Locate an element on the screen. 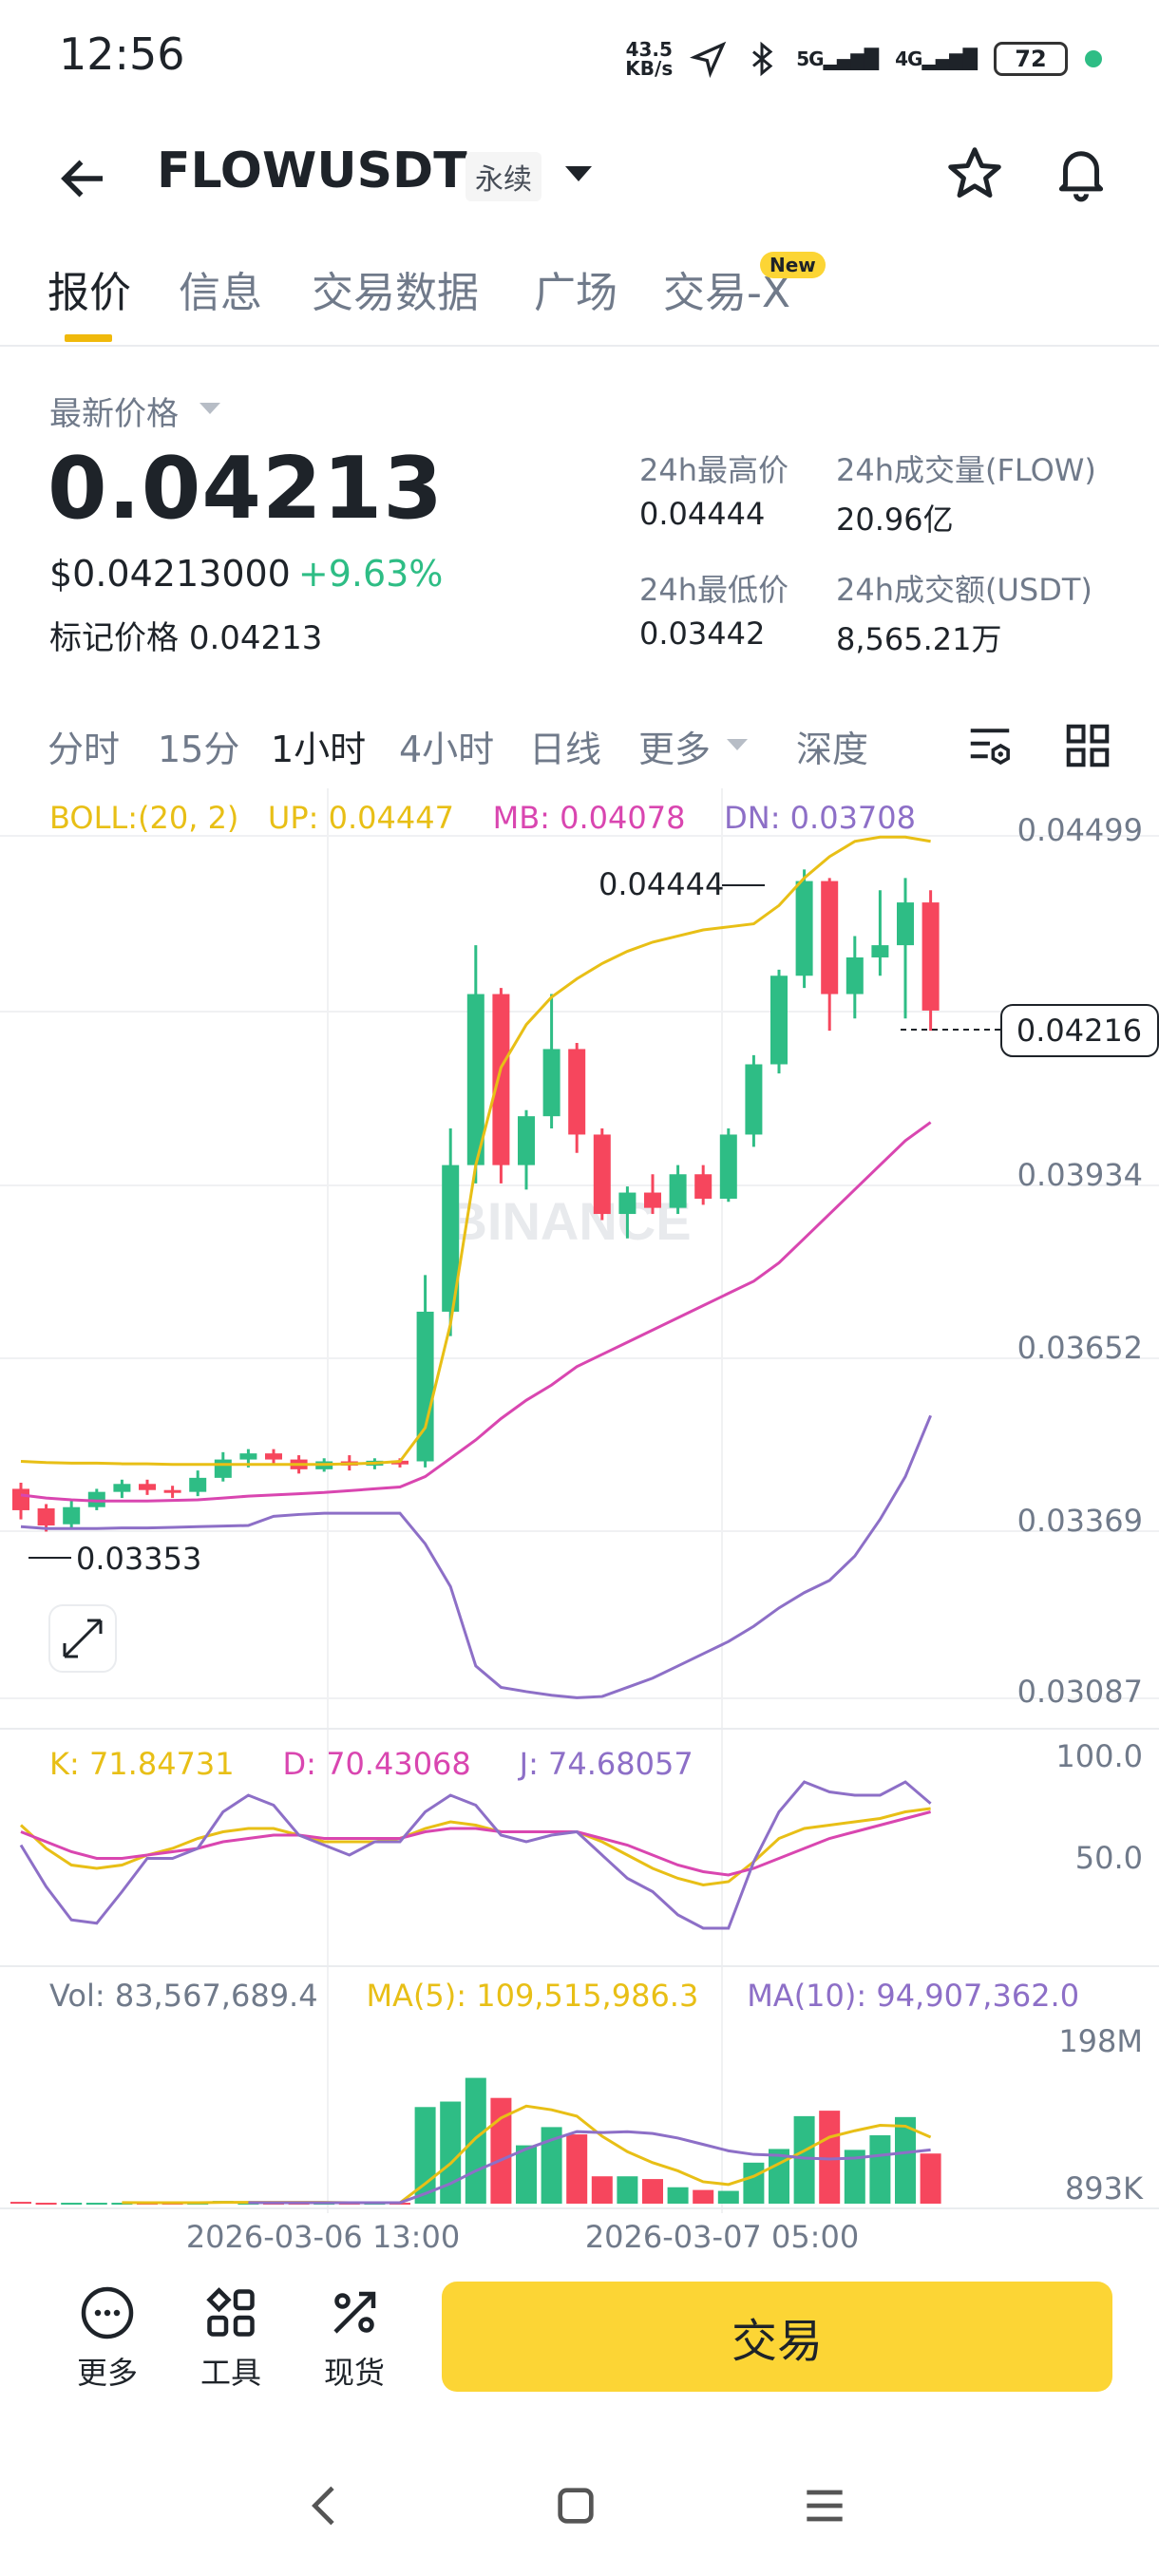  spot-label: 现货 is located at coordinates (354, 2373).